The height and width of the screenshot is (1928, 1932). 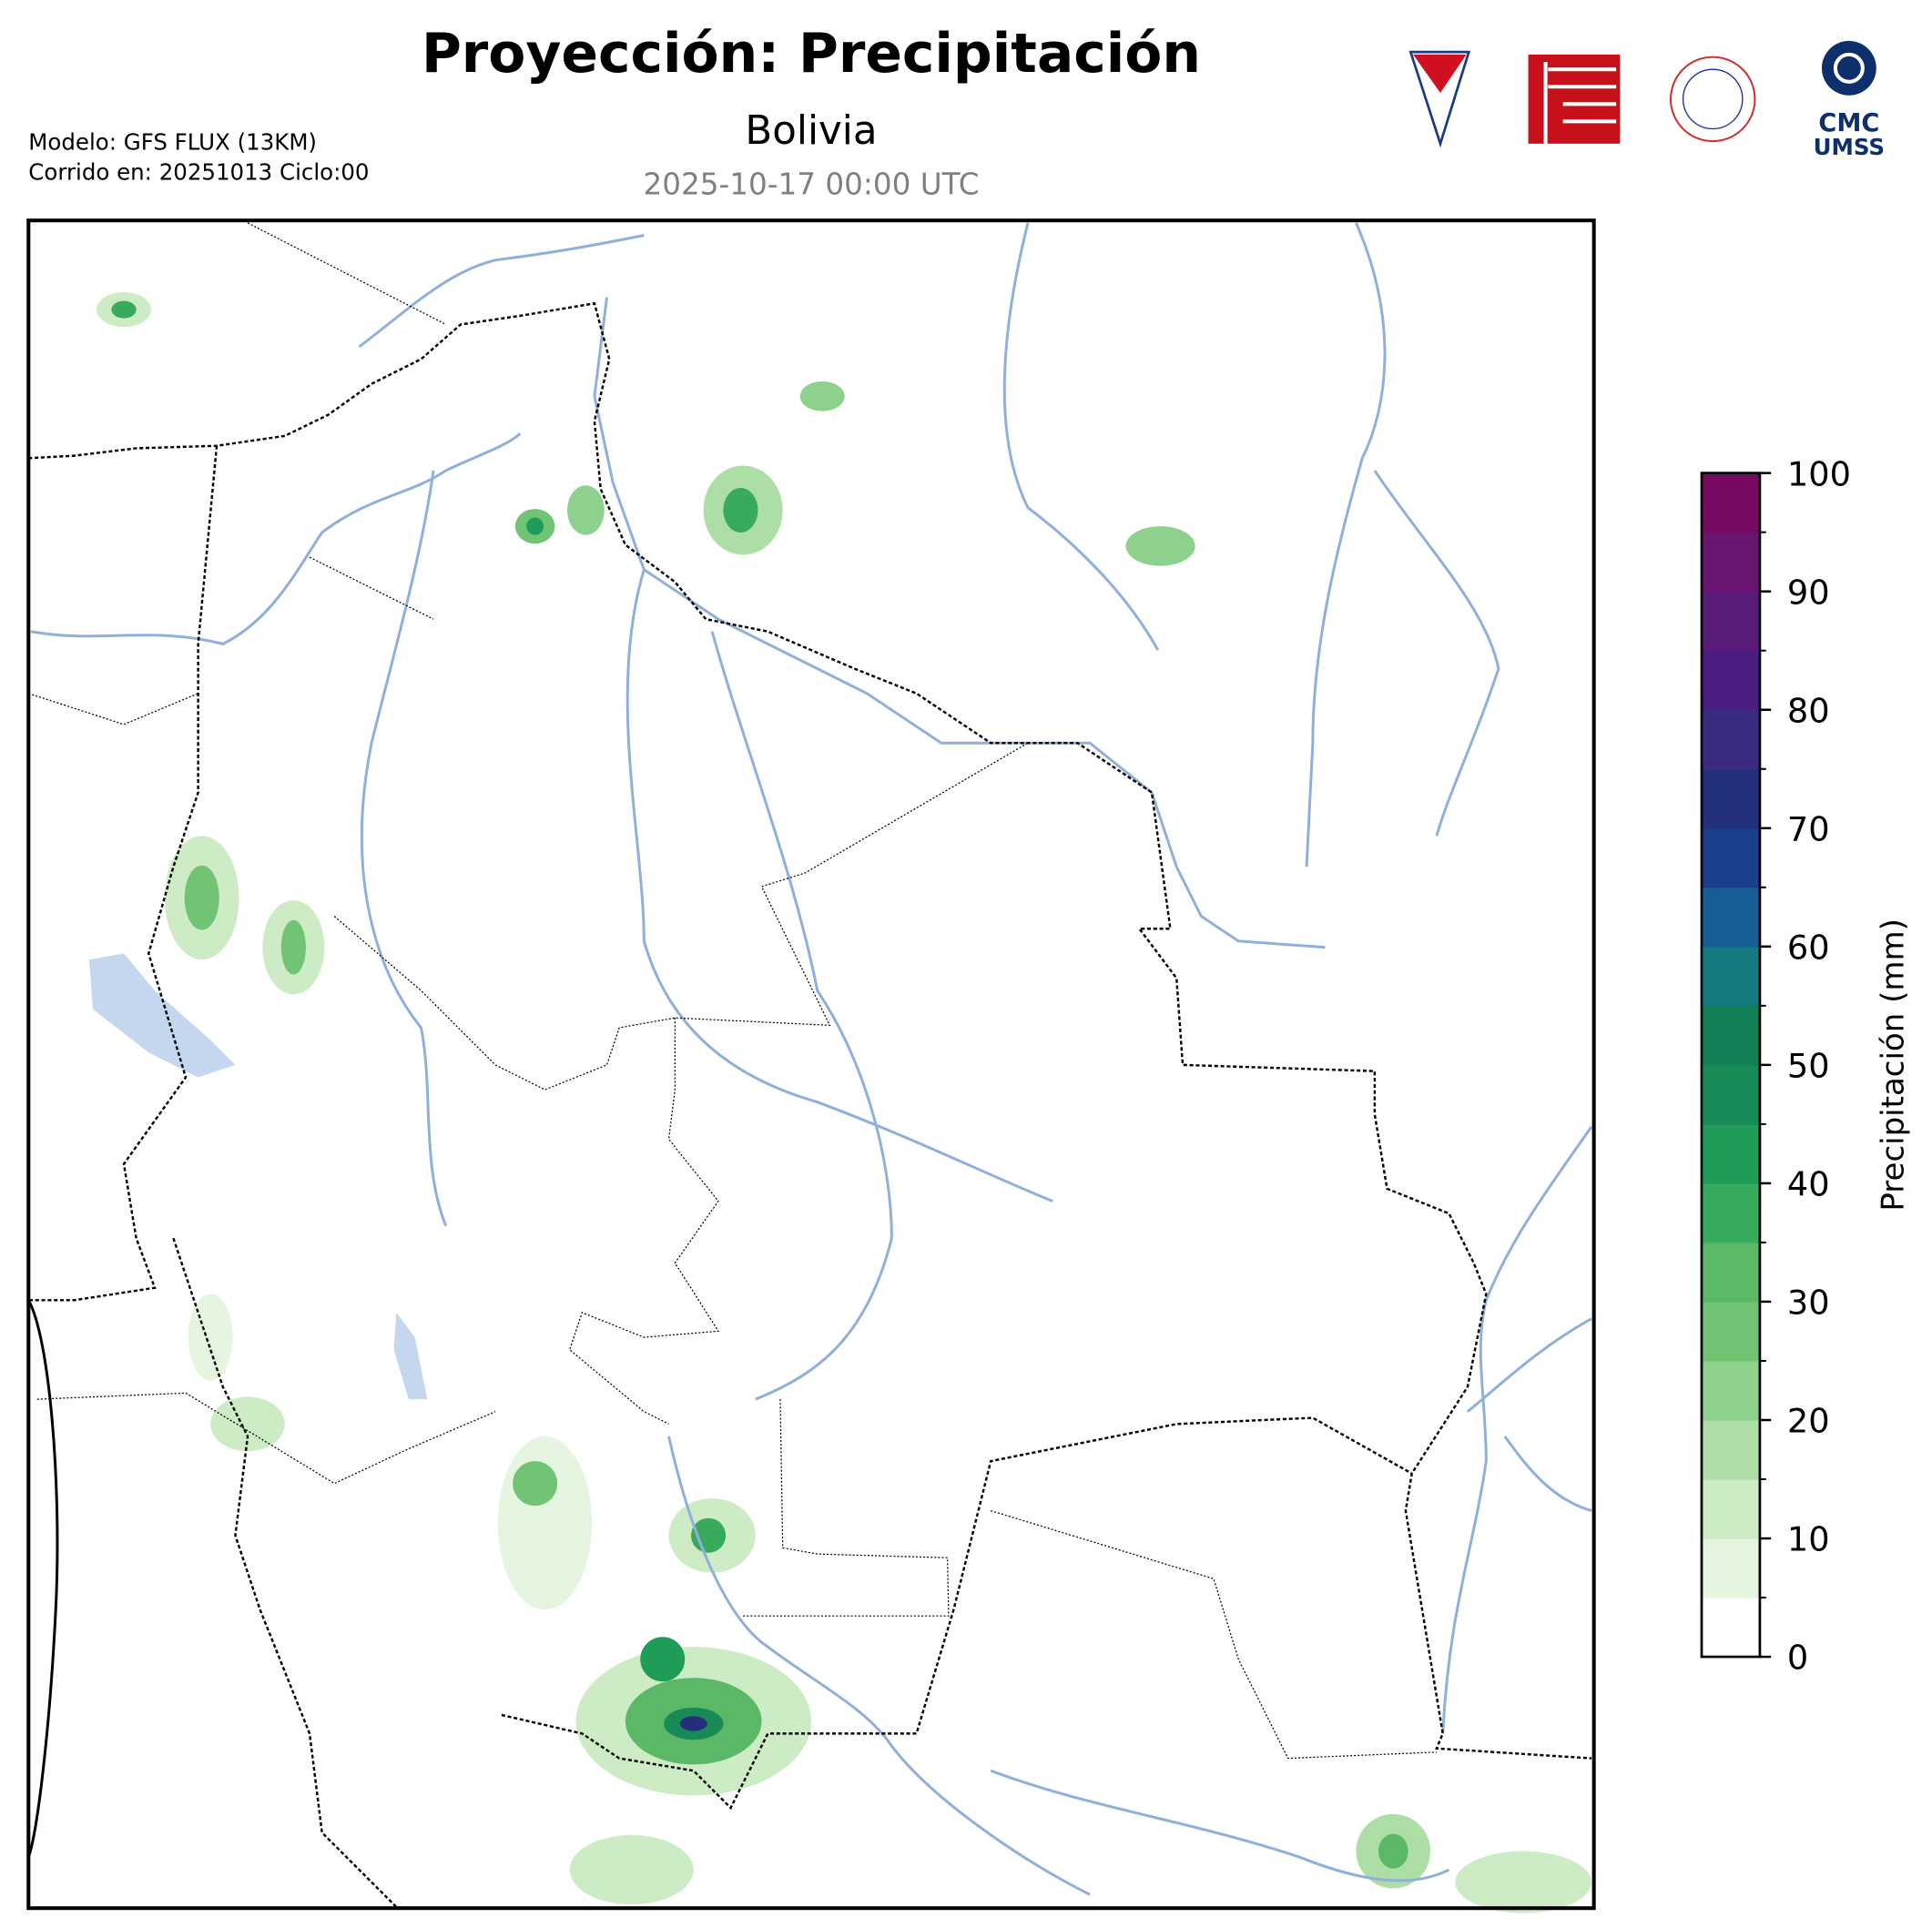 What do you see at coordinates (1808, 1422) in the screenshot?
I see `tick-label: 20` at bounding box center [1808, 1422].